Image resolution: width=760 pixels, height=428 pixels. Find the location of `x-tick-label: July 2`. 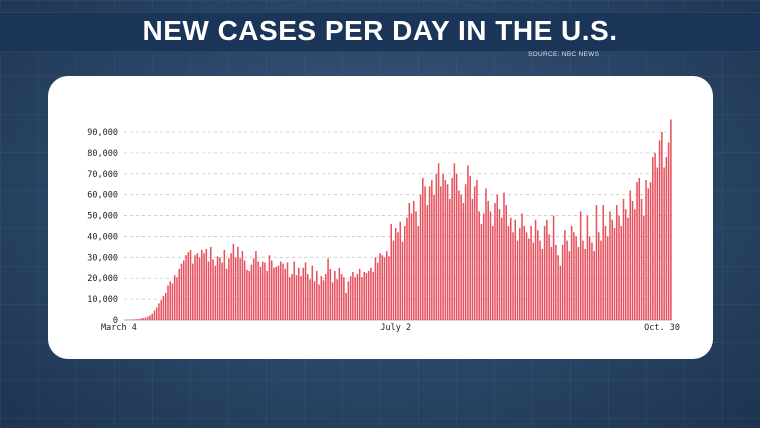

x-tick-label: July 2 is located at coordinates (395, 328).